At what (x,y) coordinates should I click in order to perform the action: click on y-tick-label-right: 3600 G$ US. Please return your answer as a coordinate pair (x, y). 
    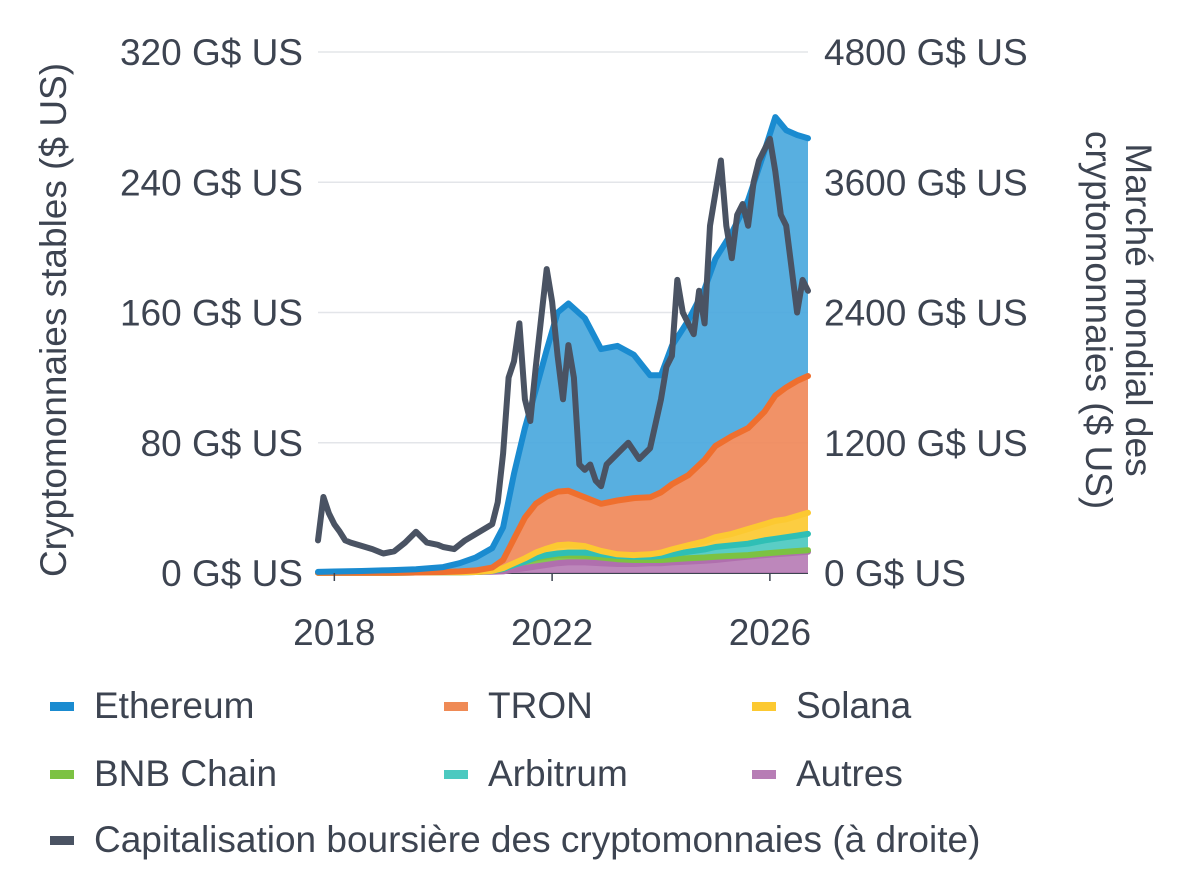
    Looking at the image, I should click on (926, 182).